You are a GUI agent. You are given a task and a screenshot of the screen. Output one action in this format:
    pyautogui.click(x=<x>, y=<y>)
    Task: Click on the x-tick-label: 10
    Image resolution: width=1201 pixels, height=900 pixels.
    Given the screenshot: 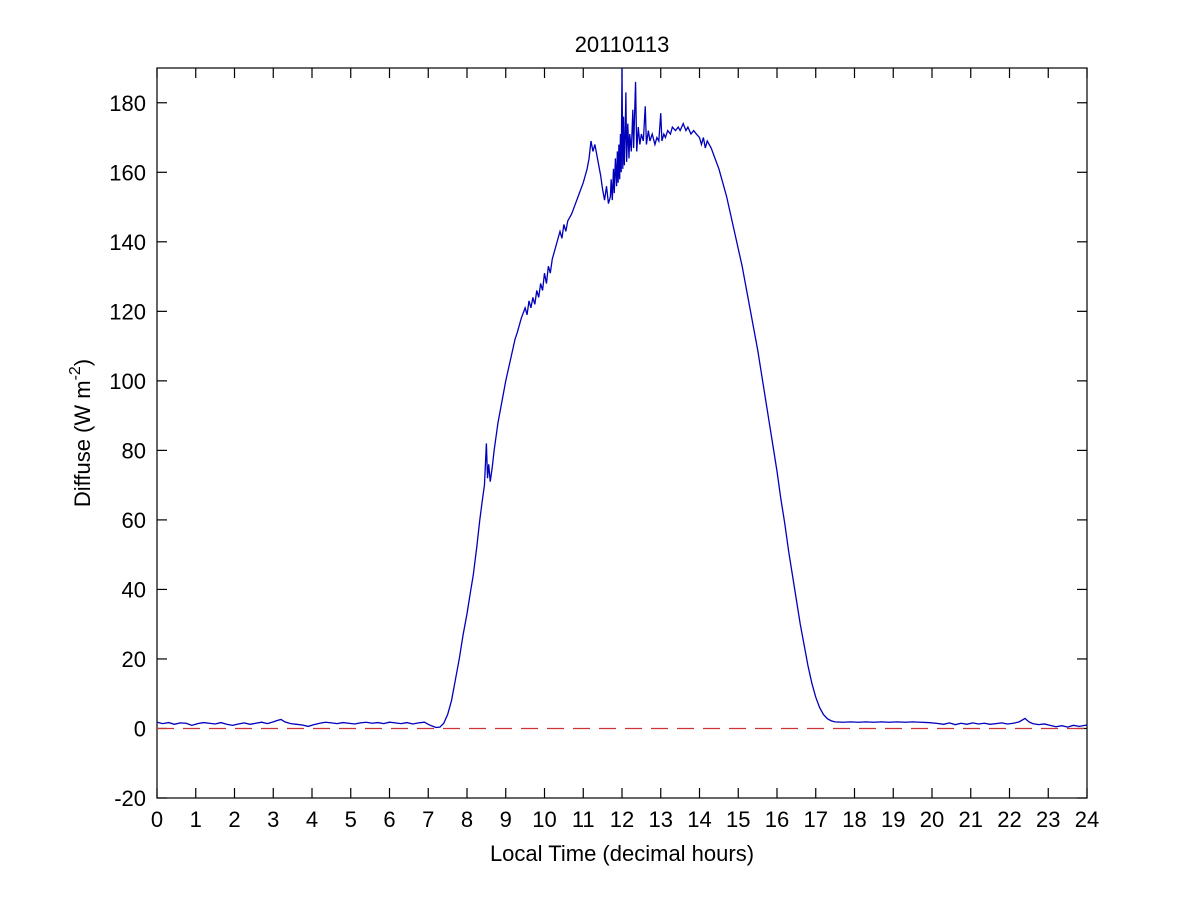 What is the action you would take?
    pyautogui.click(x=544, y=819)
    